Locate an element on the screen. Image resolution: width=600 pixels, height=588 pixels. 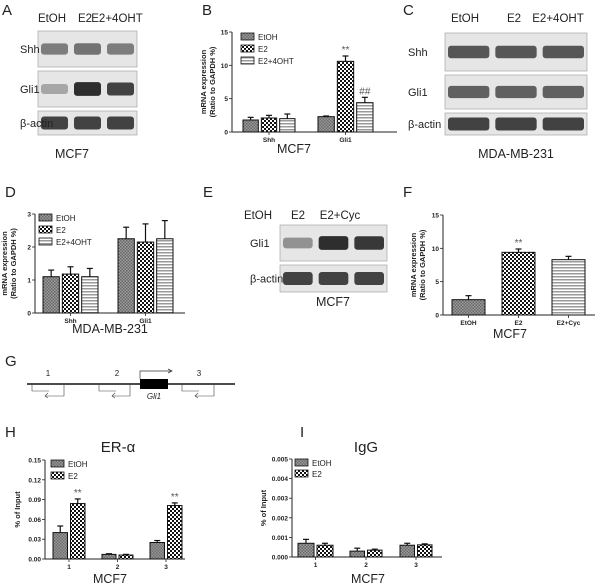
y-axis-label: % of Input is located at coordinates (263, 507).